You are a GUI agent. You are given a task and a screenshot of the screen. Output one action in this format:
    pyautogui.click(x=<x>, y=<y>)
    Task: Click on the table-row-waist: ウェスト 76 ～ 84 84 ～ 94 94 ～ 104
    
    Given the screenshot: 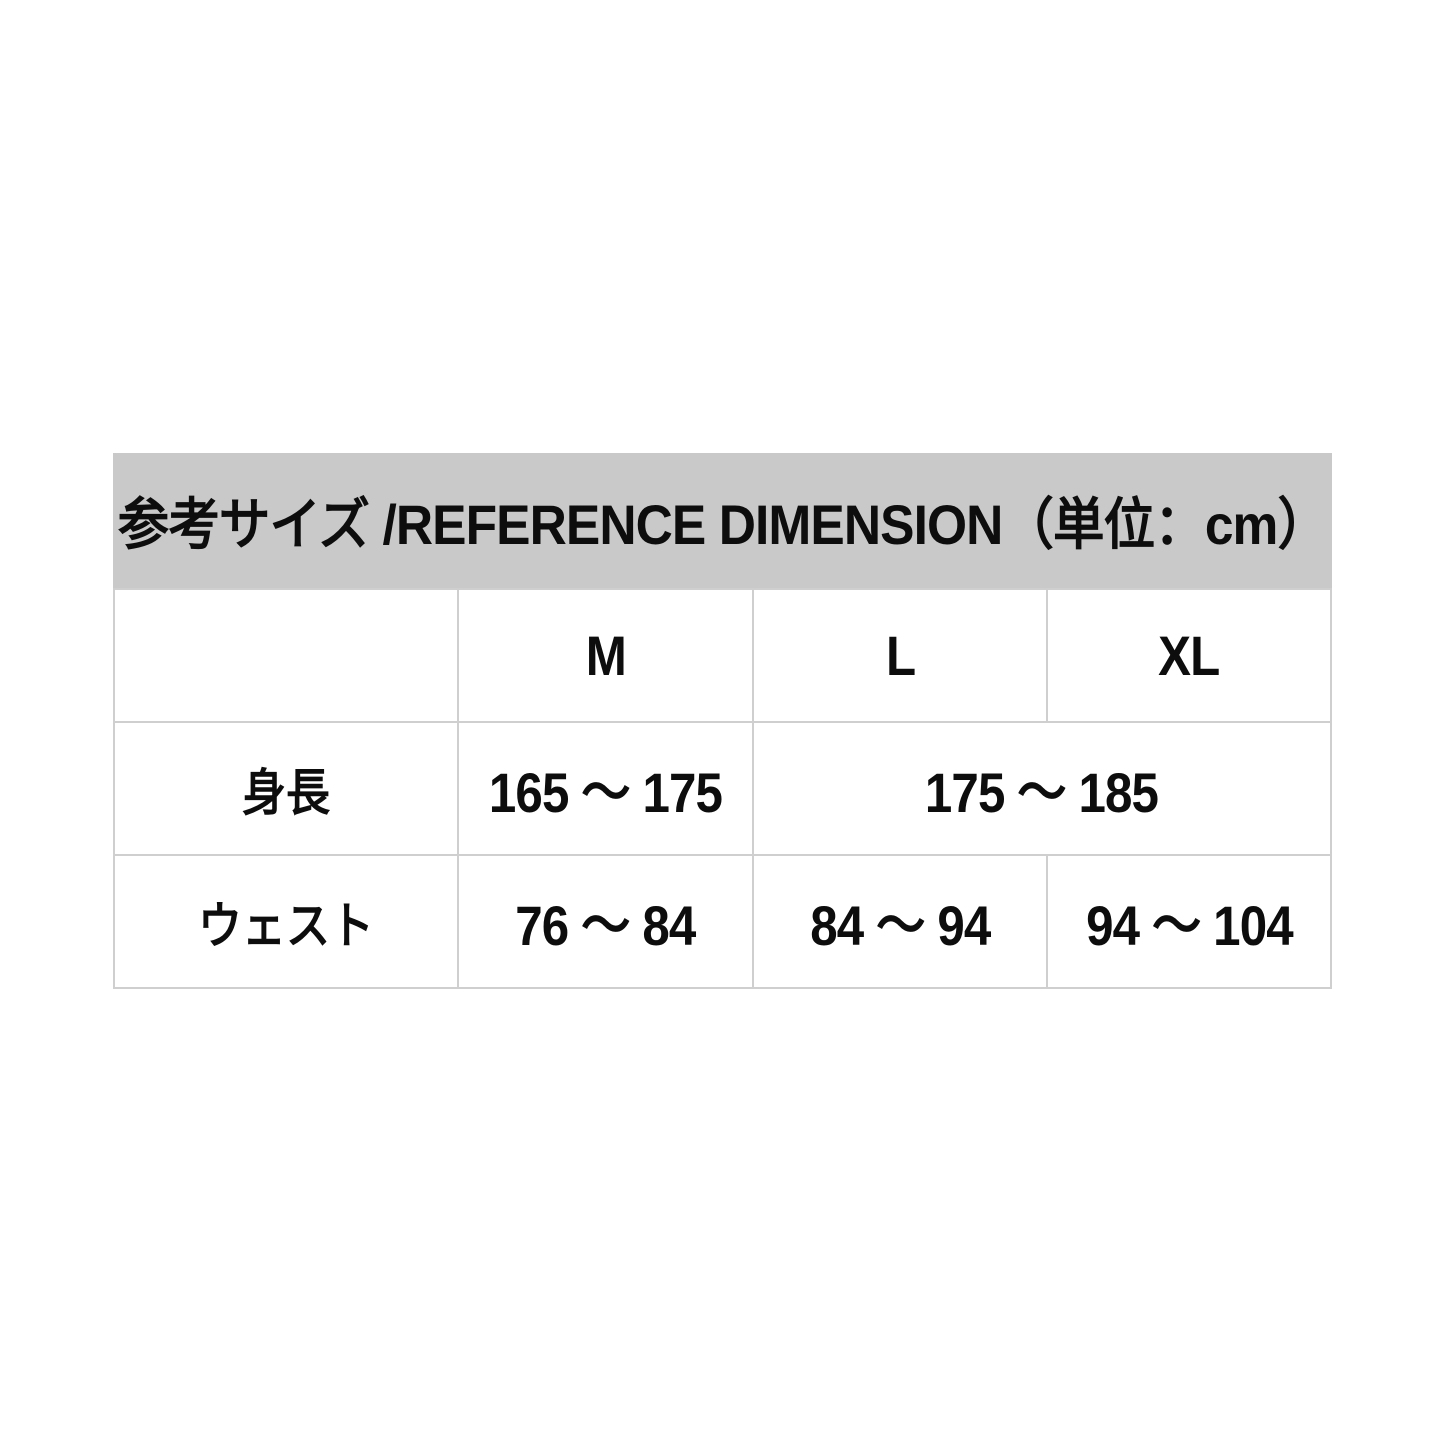 What is the action you would take?
    pyautogui.click(x=722, y=921)
    